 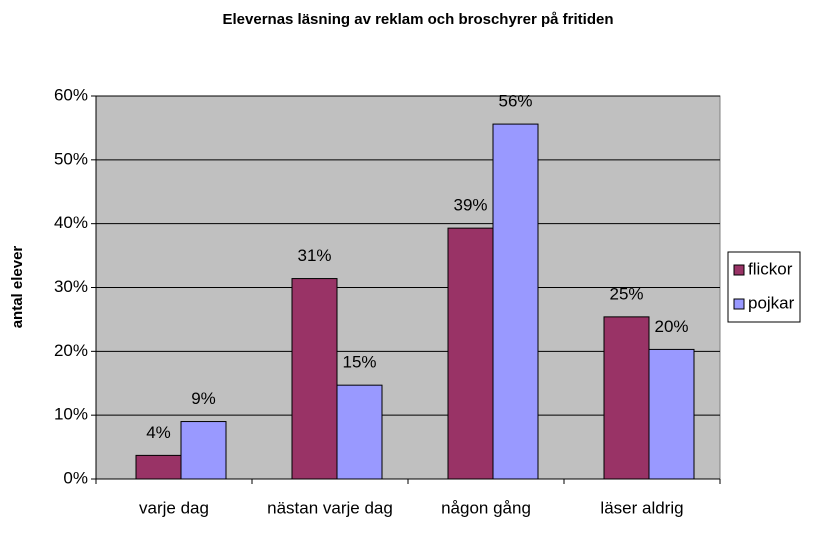 What do you see at coordinates (515, 101) in the screenshot?
I see `data-label: 56%` at bounding box center [515, 101].